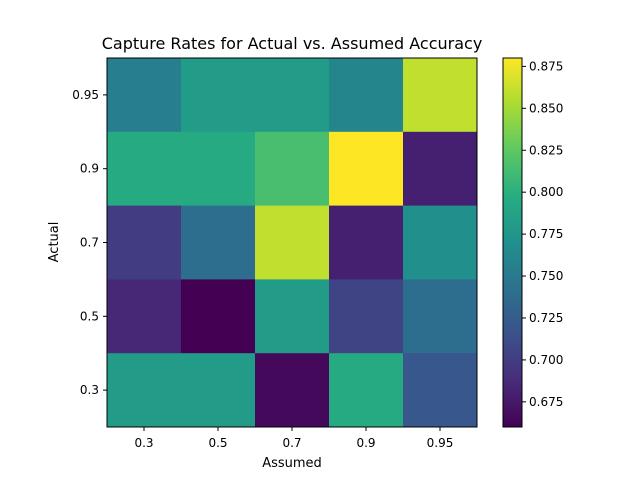  I want to click on x-tick-label: 0.9, so click(365, 443).